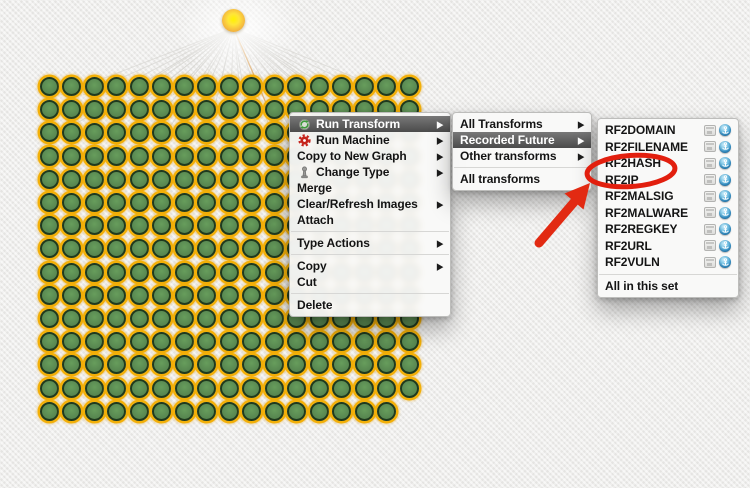 This screenshot has height=488, width=750. I want to click on menu-item-type-actions: Type Actions ▶, so click(370, 243).